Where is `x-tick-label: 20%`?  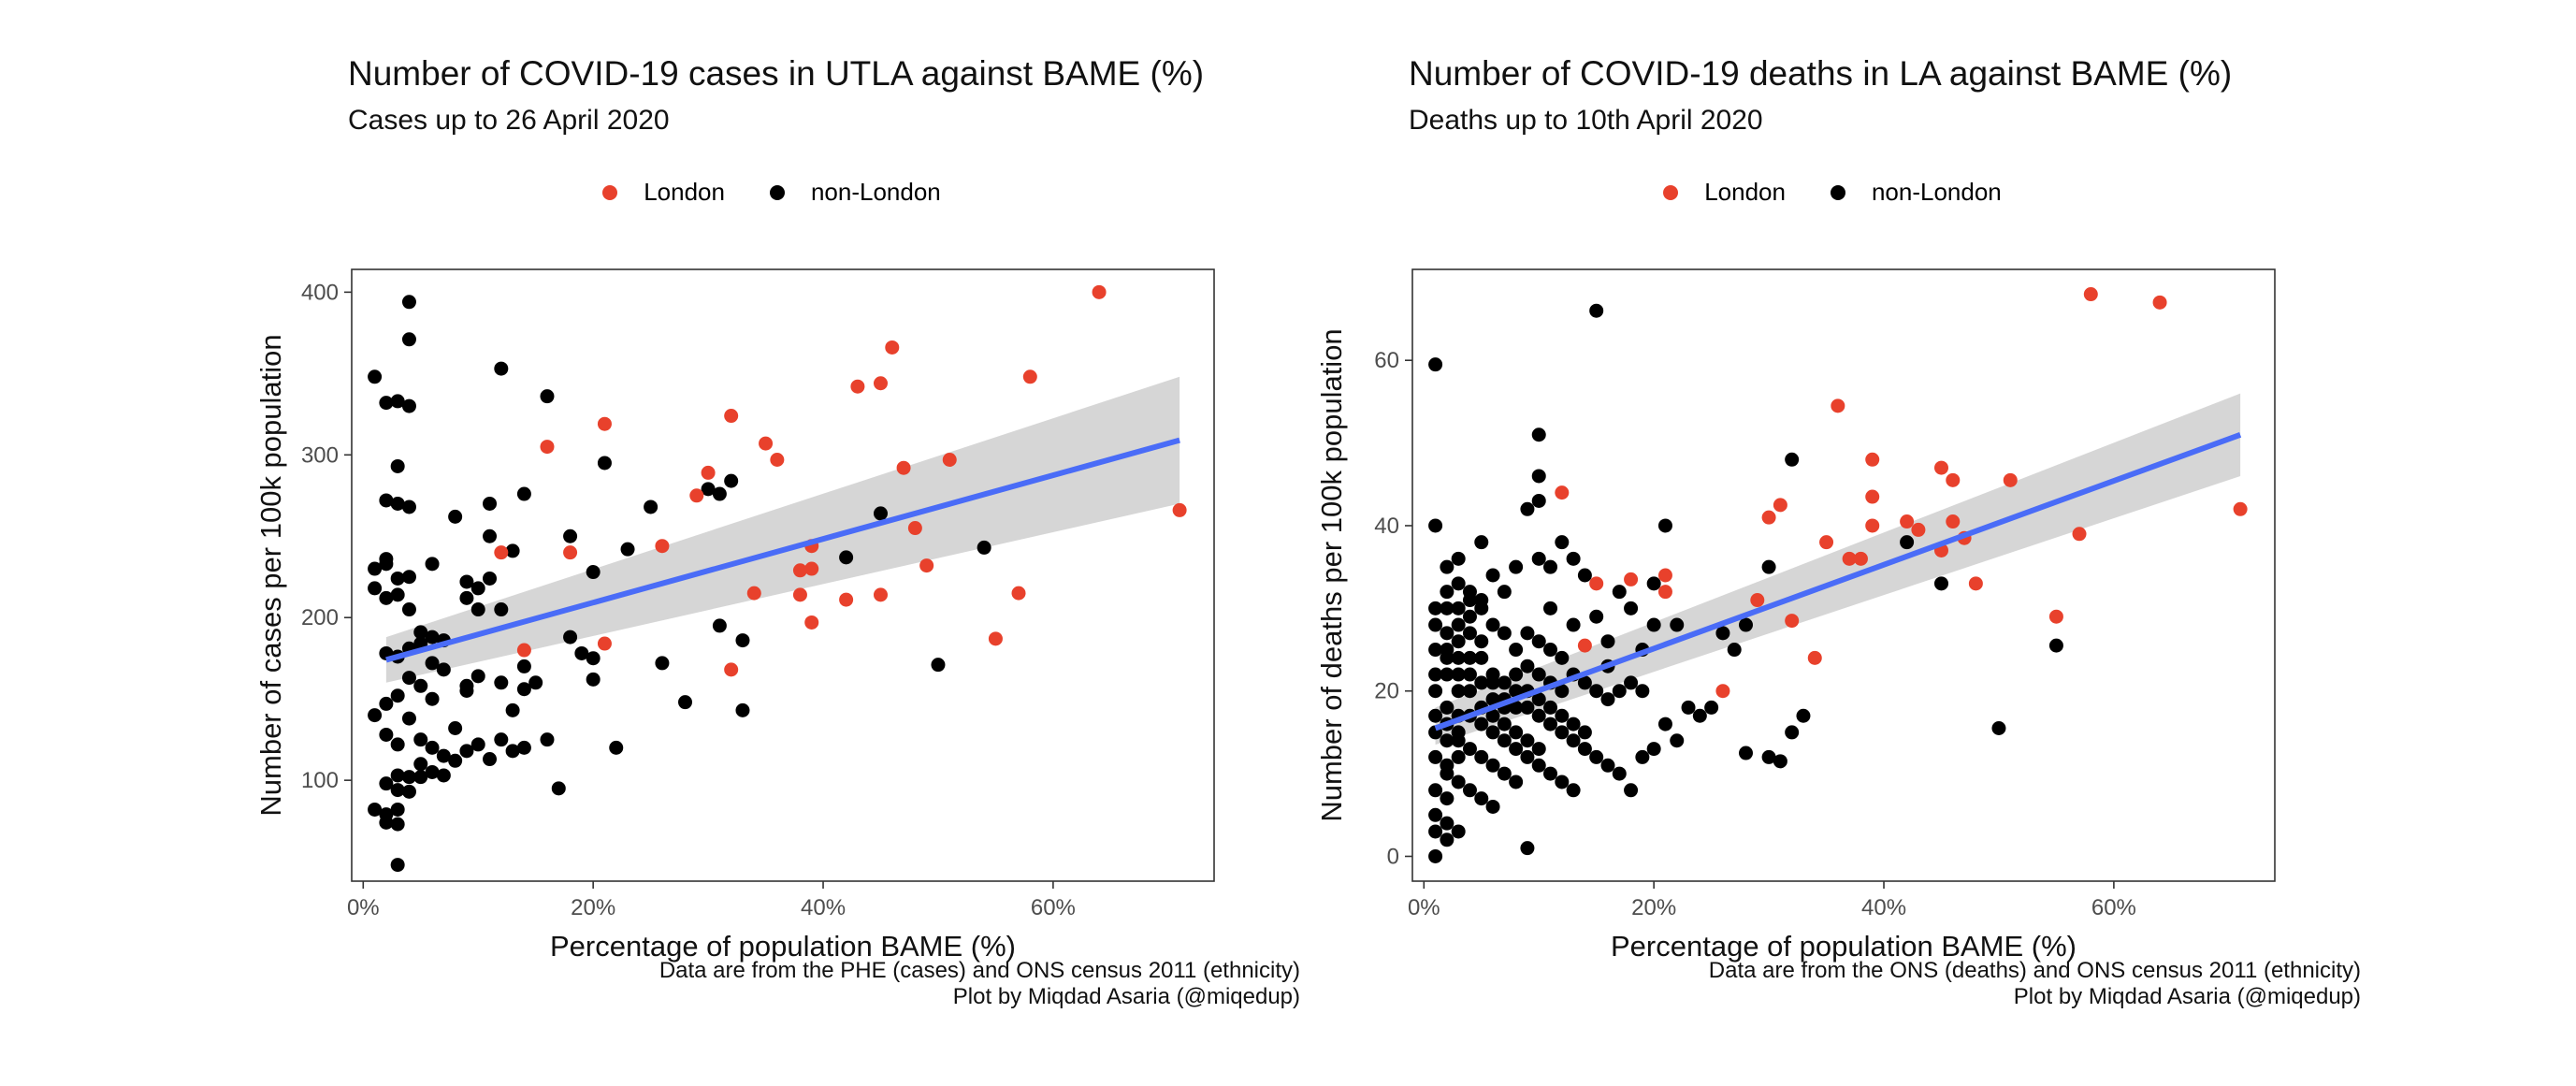
x-tick-label: 20% is located at coordinates (1653, 907).